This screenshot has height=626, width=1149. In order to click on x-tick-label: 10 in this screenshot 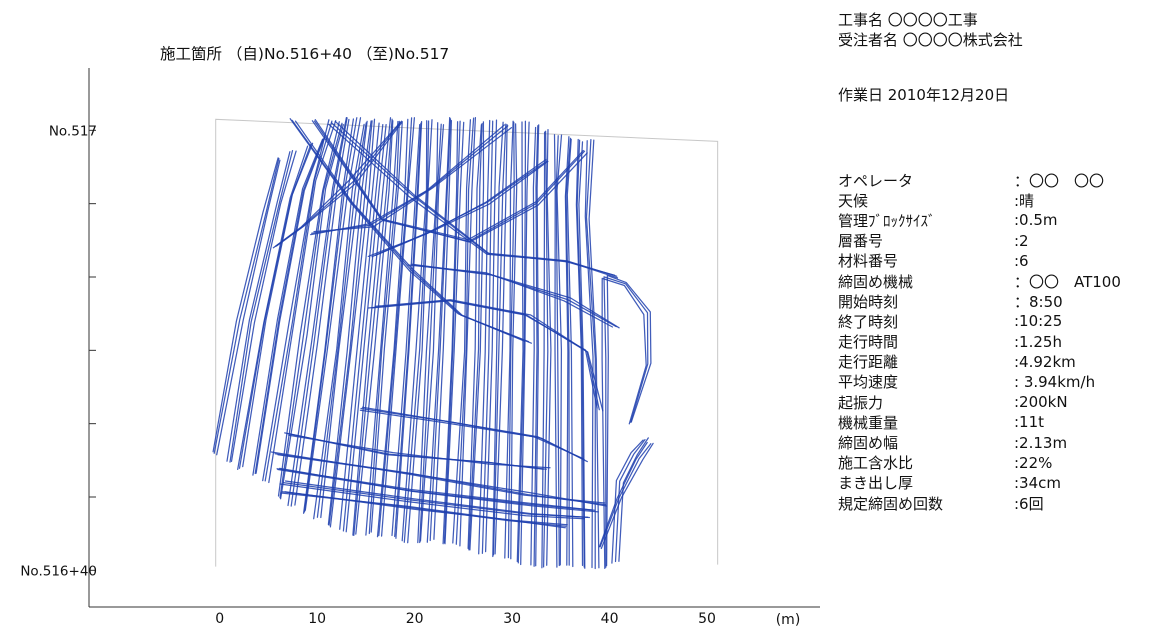, I will do `click(317, 618)`.